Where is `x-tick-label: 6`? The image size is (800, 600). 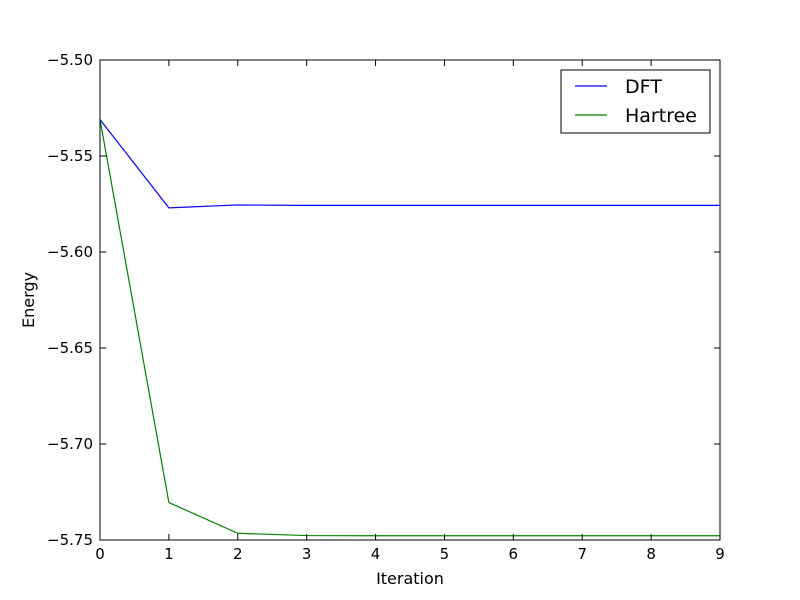 x-tick-label: 6 is located at coordinates (514, 554).